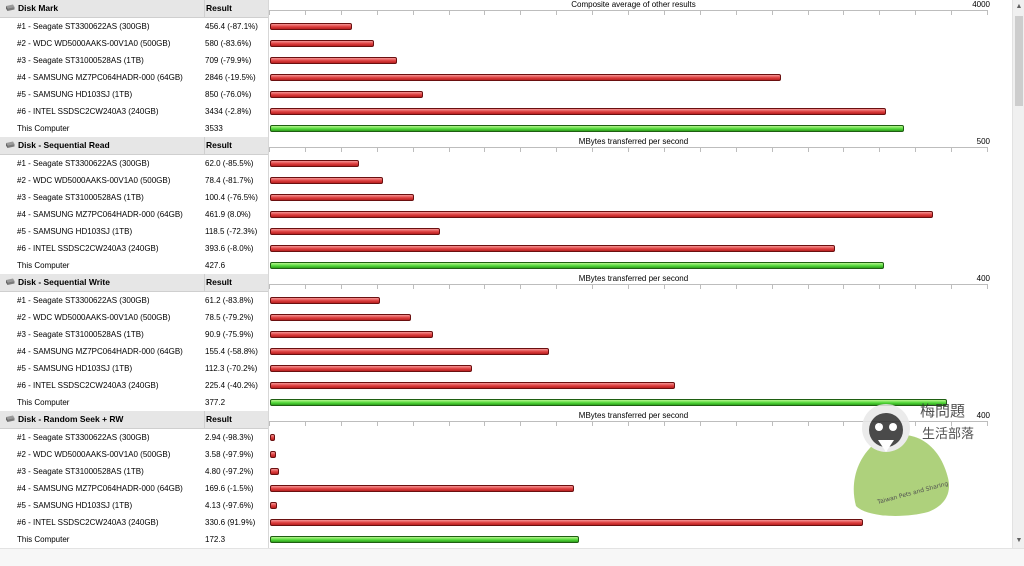  Describe the element at coordinates (43, 265) in the screenshot. I see `device-name: This Computer` at that location.